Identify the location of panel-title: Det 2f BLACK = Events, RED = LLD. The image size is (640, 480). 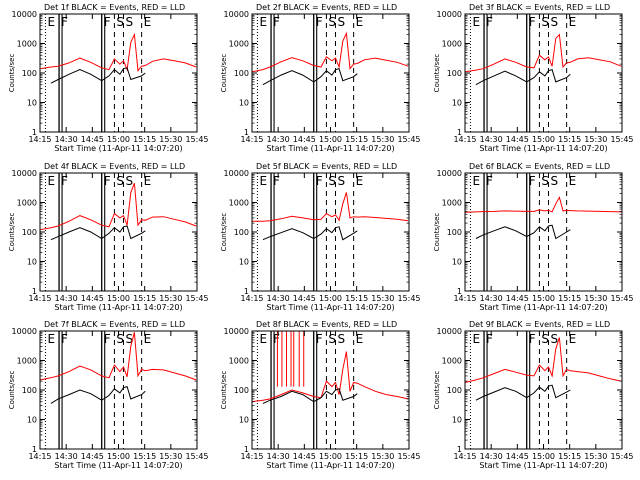
(326, 7).